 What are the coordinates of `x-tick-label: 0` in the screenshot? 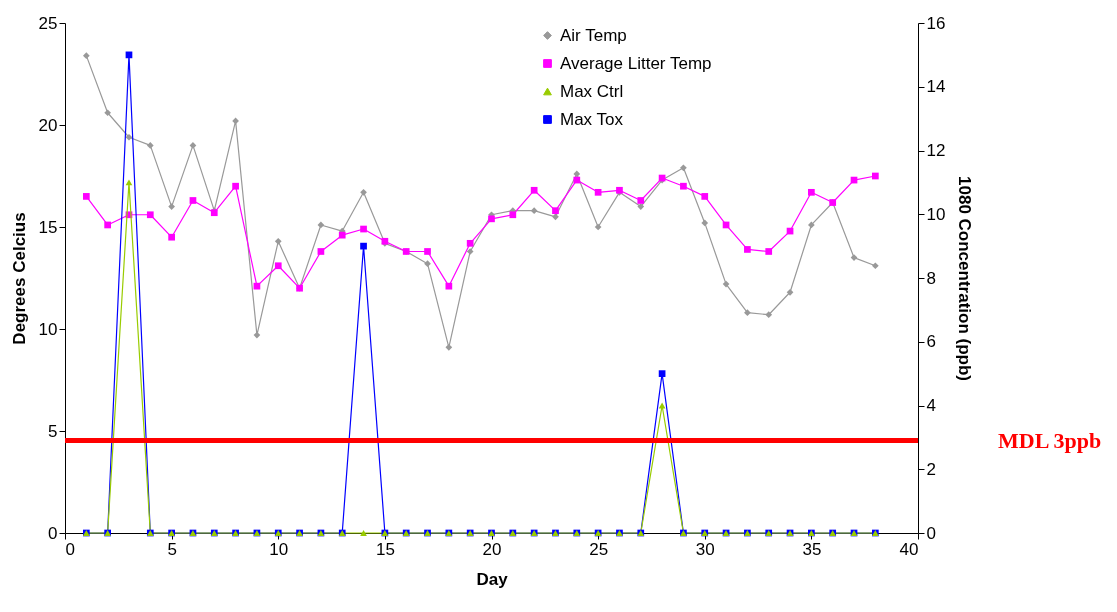 It's located at (70, 549).